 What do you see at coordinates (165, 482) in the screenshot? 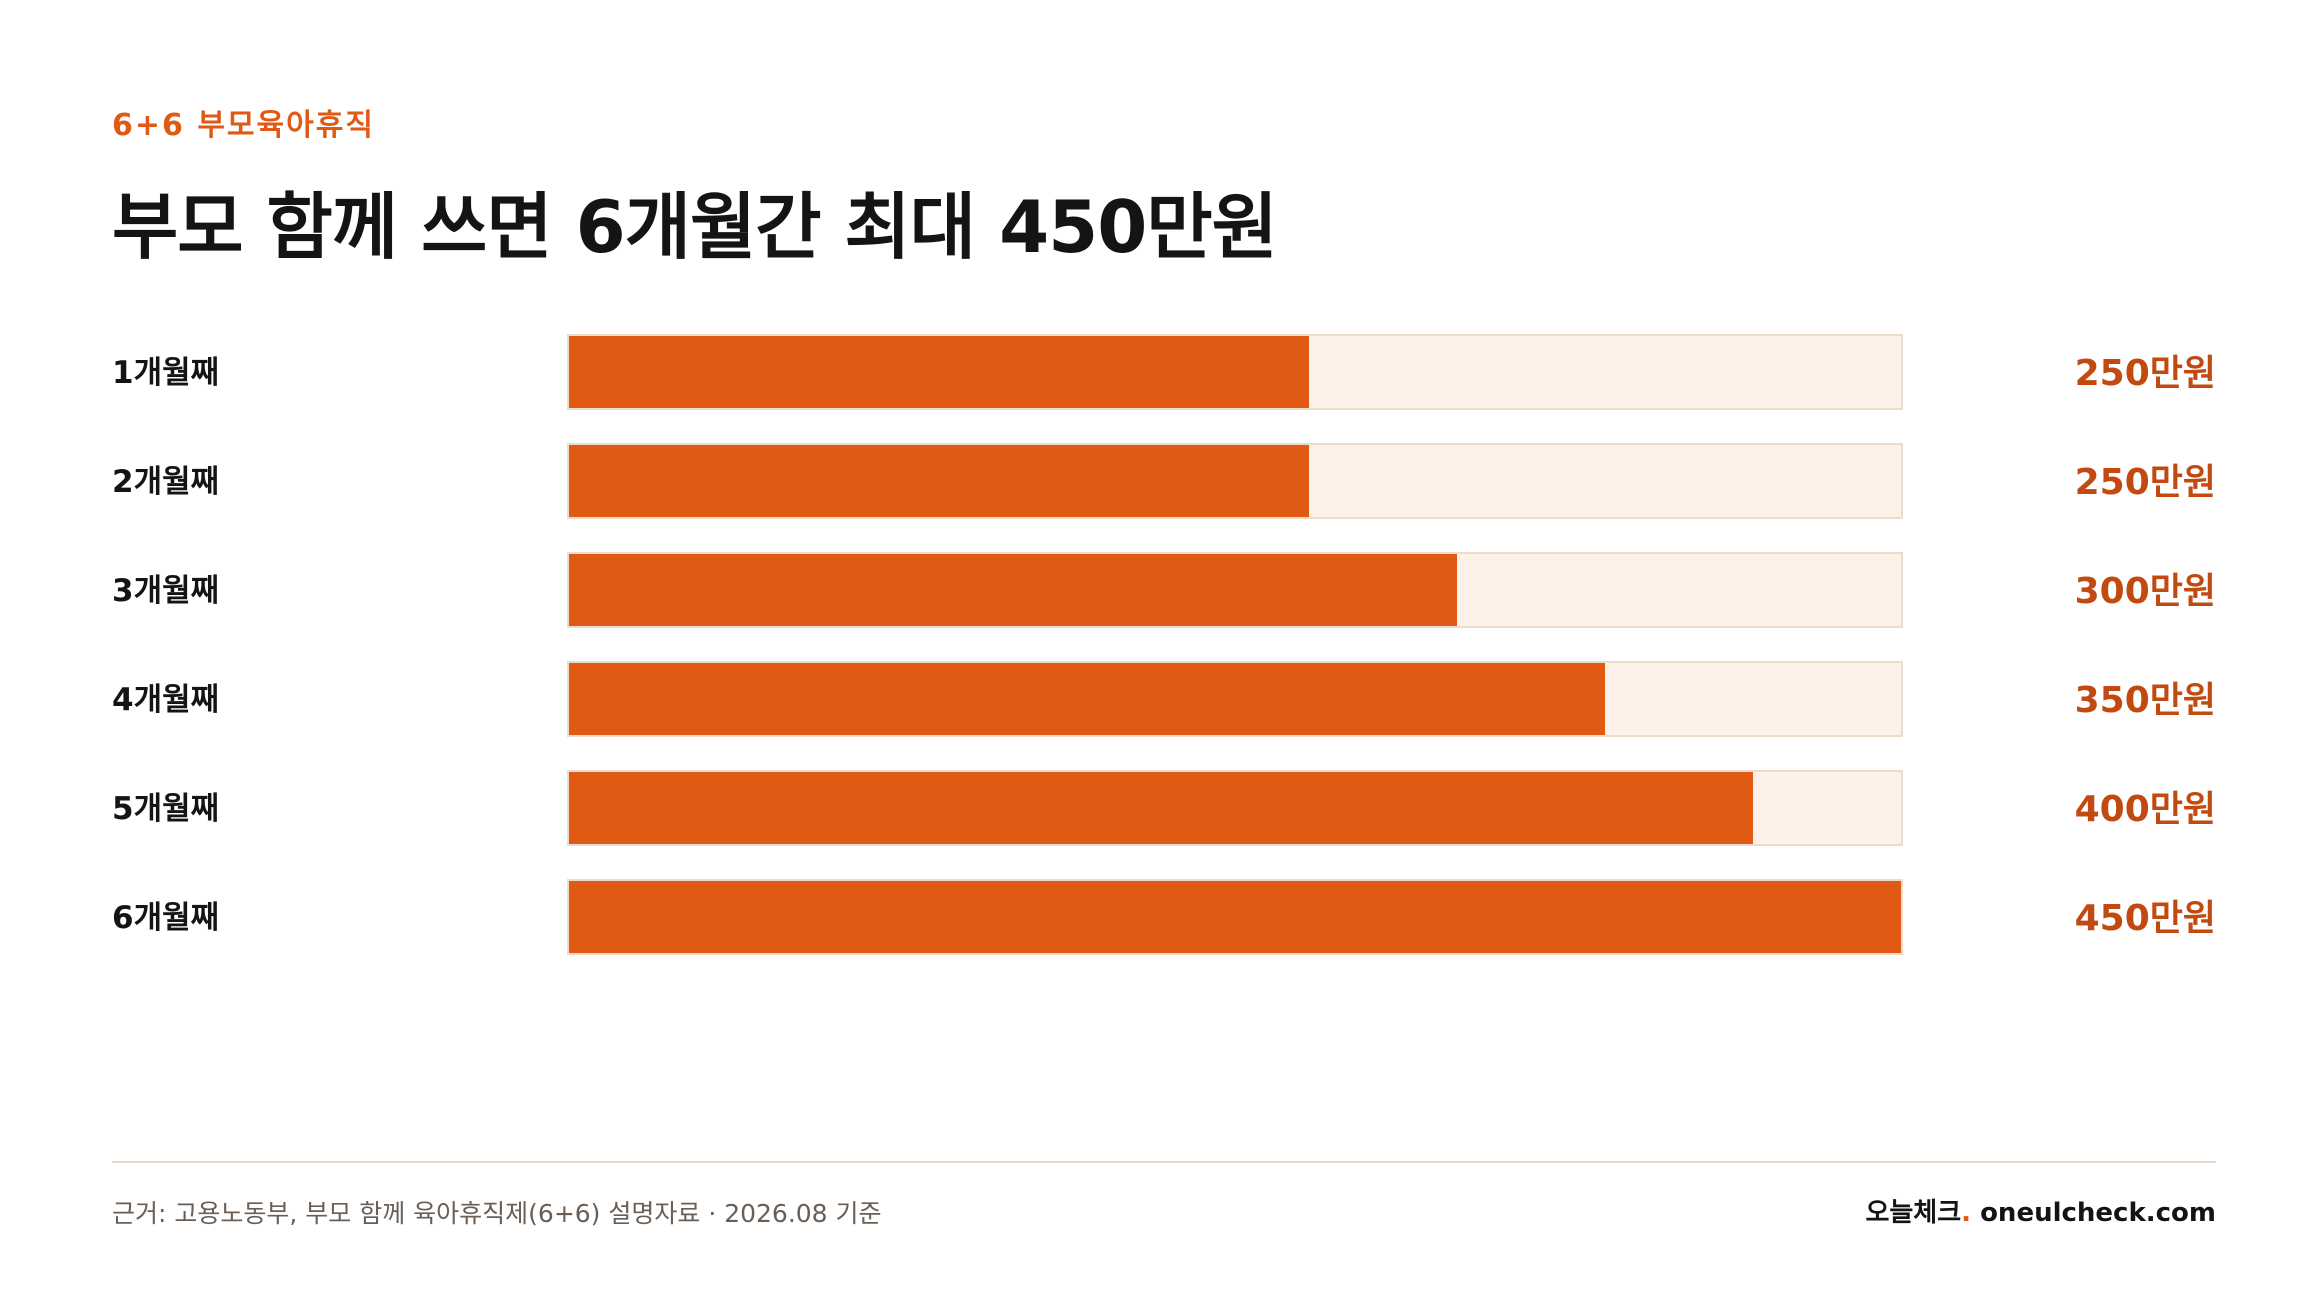
I see `category-label: 2개월째` at bounding box center [165, 482].